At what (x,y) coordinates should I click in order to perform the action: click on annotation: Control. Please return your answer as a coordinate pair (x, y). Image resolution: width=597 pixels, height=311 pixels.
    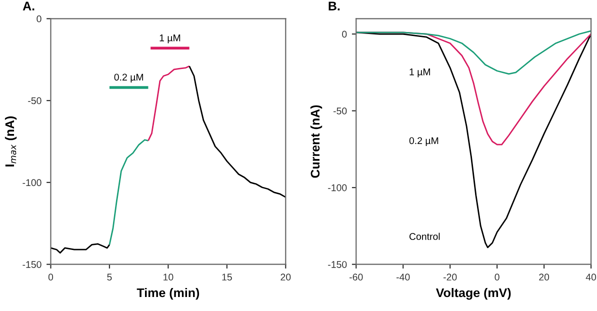
    Looking at the image, I should click on (424, 236).